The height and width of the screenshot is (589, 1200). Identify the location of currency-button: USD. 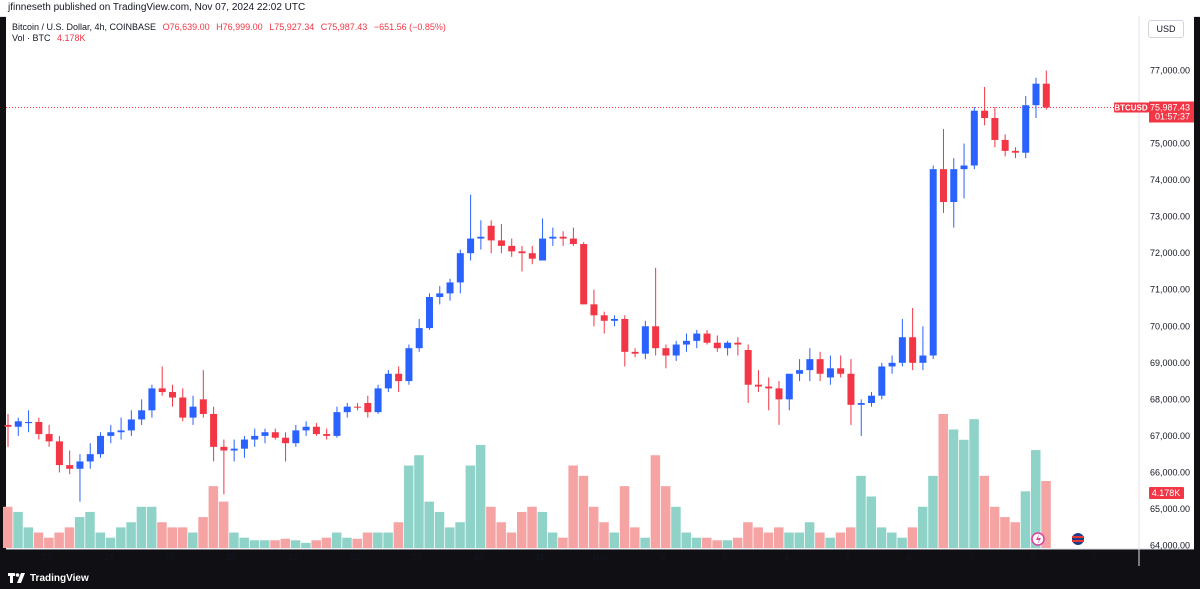
(1166, 29).